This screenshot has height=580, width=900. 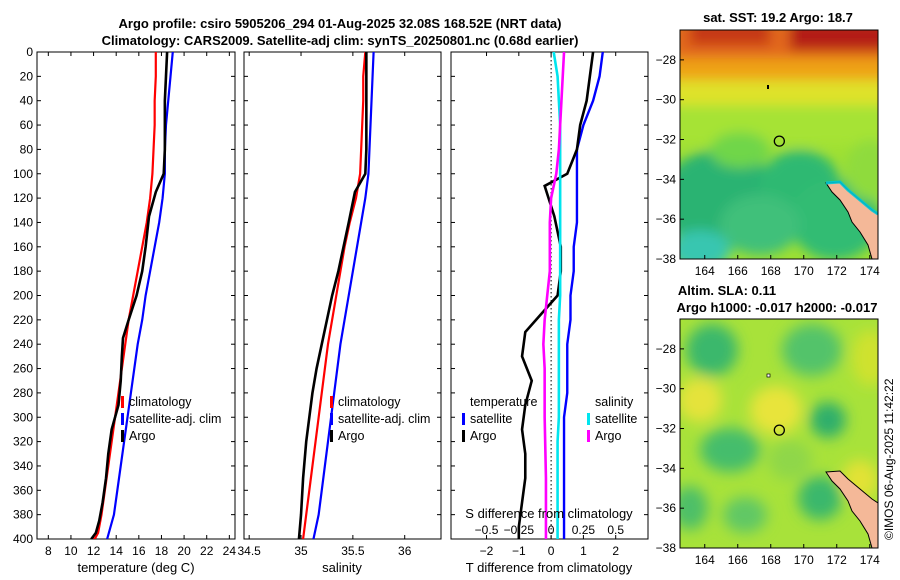 I want to click on sst-map: sat. SST: 19.2 Argo: 18.7, so click(x=768, y=144).